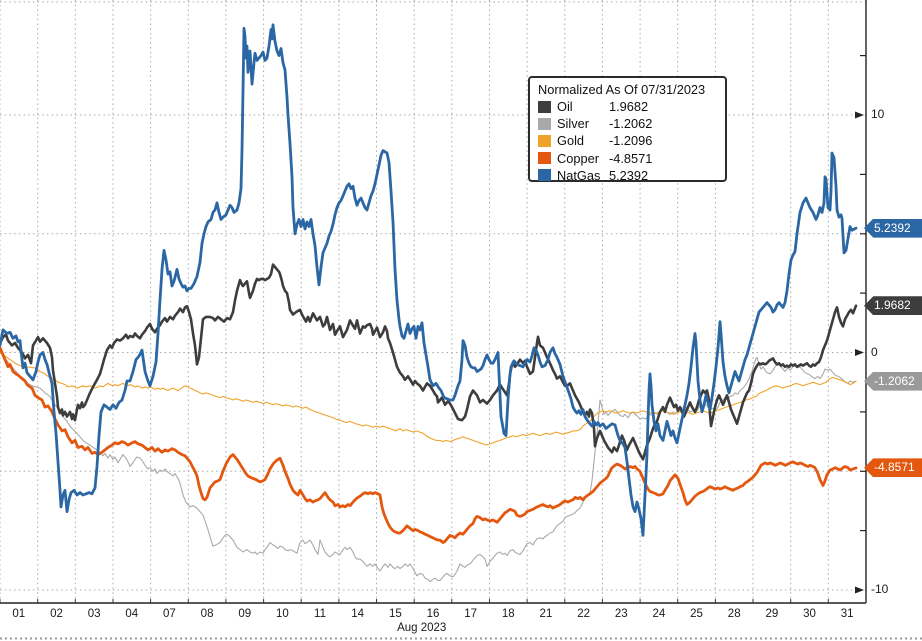  Describe the element at coordinates (579, 175) in the screenshot. I see `legend-series-name: NatGas` at that location.